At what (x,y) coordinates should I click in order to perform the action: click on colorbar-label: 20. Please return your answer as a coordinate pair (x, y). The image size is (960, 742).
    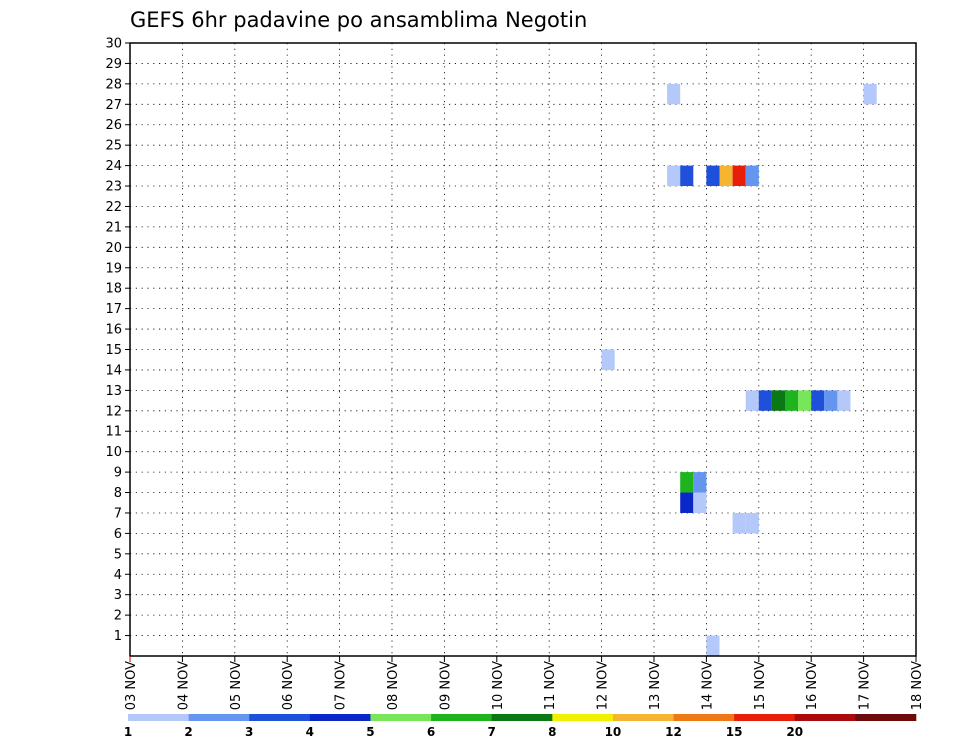
    Looking at the image, I should click on (794, 732).